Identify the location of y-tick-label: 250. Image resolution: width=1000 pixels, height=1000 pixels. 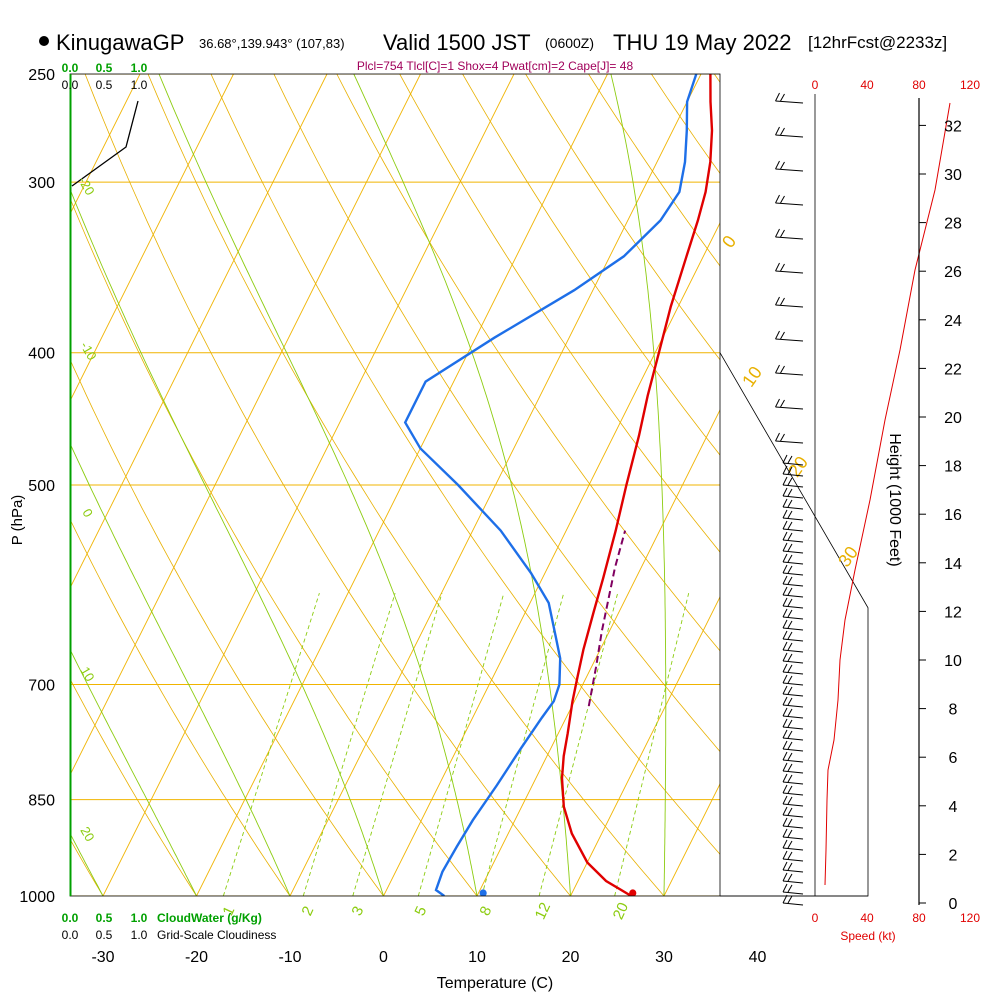
(41, 75).